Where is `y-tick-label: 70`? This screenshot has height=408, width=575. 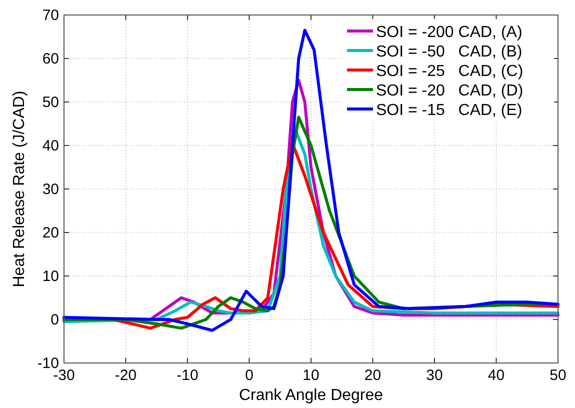
y-tick-label: 70 is located at coordinates (50, 15).